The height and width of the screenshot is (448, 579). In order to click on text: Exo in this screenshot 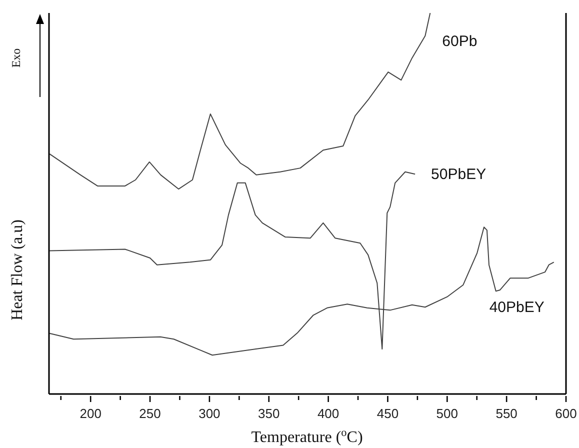, I will do `click(16, 58)`.